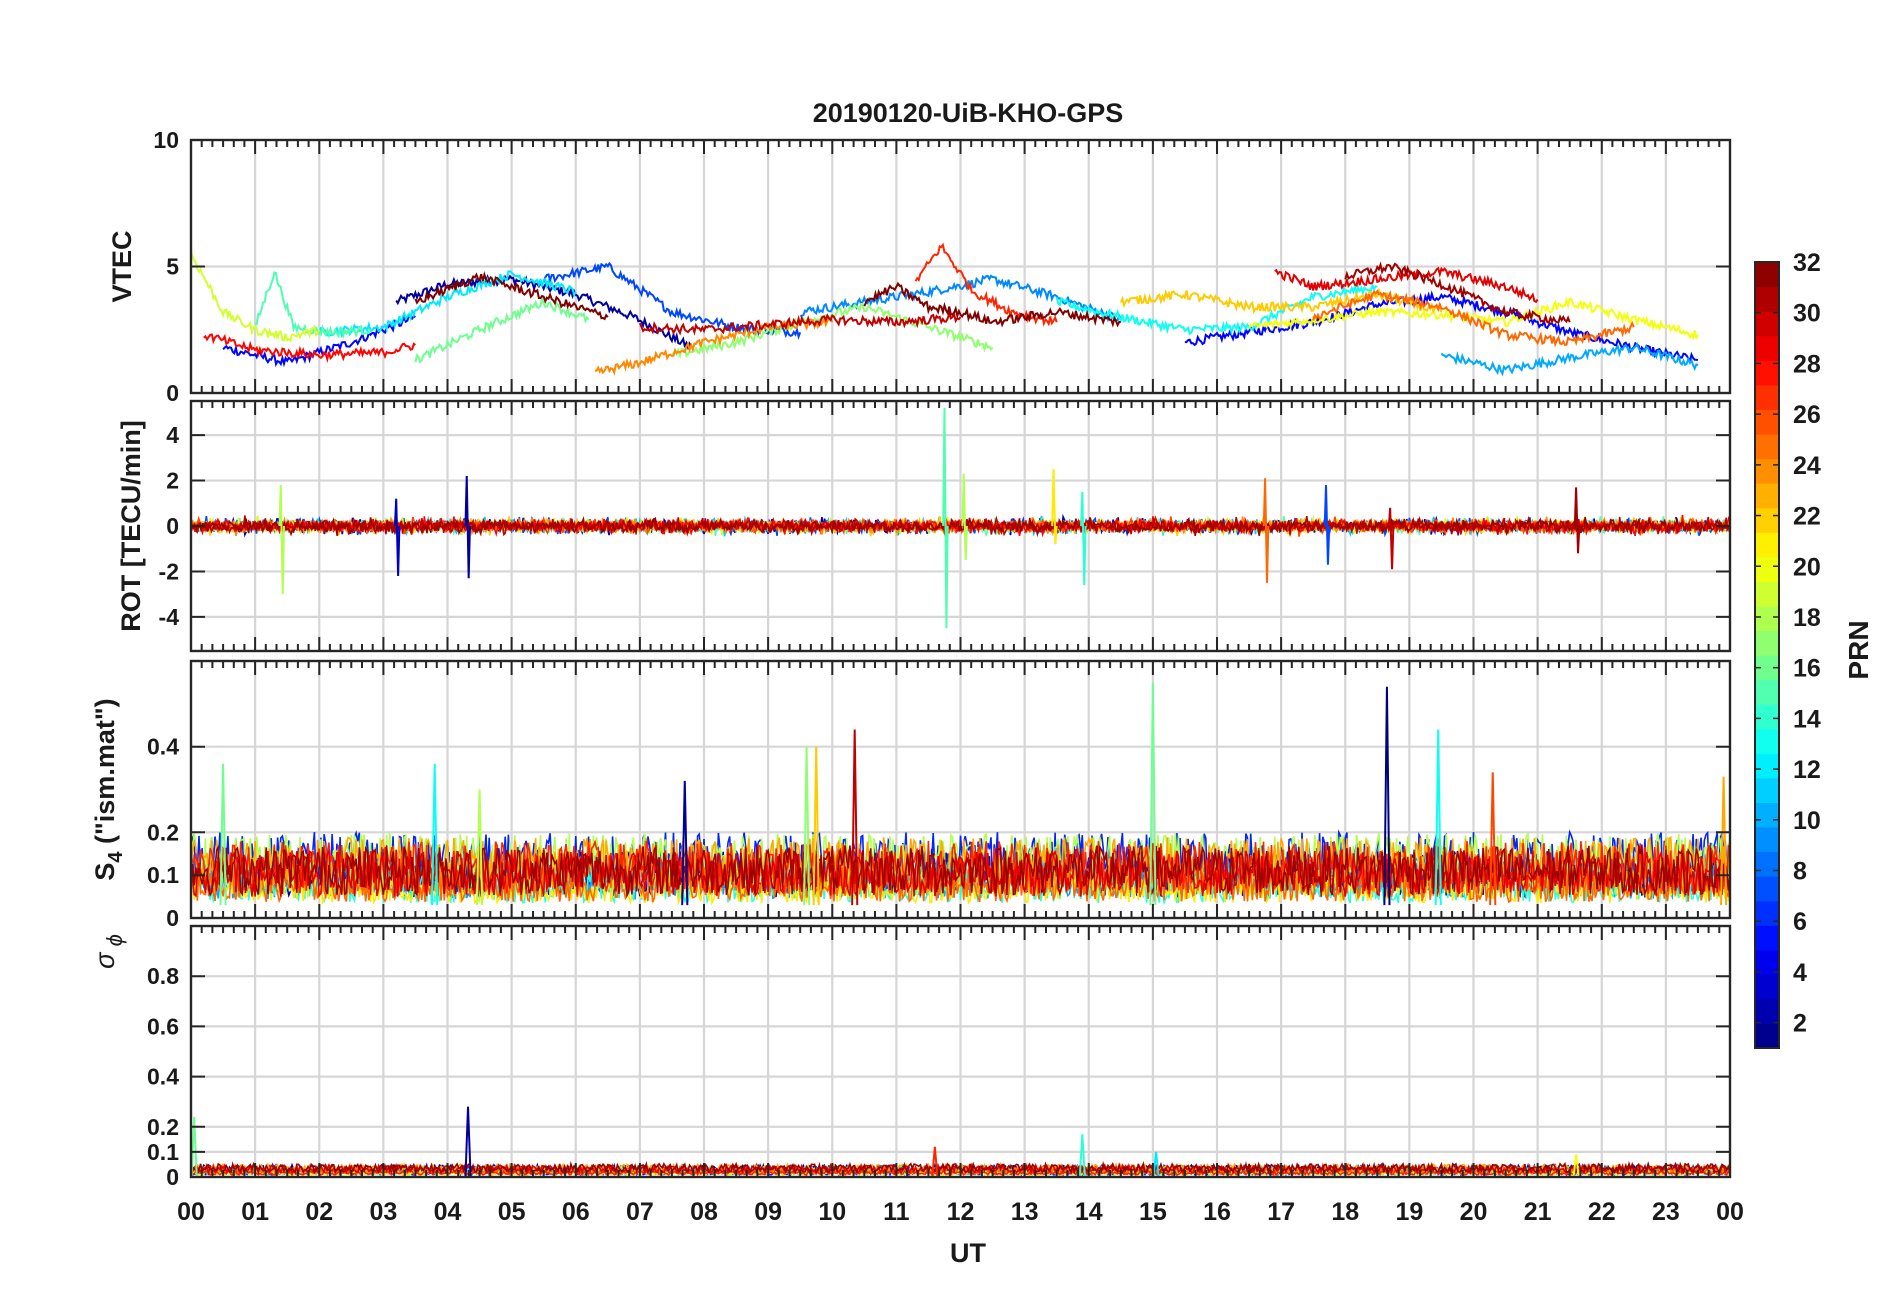 The height and width of the screenshot is (1297, 1902). I want to click on x-tick-label: 16, so click(1217, 1212).